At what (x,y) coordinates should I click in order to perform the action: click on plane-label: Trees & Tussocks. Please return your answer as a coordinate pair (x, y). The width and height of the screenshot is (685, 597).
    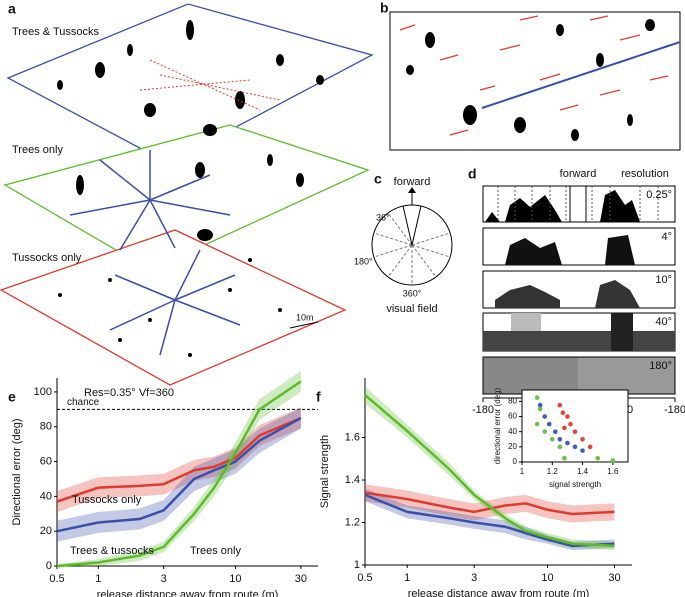
    Looking at the image, I should click on (56, 32).